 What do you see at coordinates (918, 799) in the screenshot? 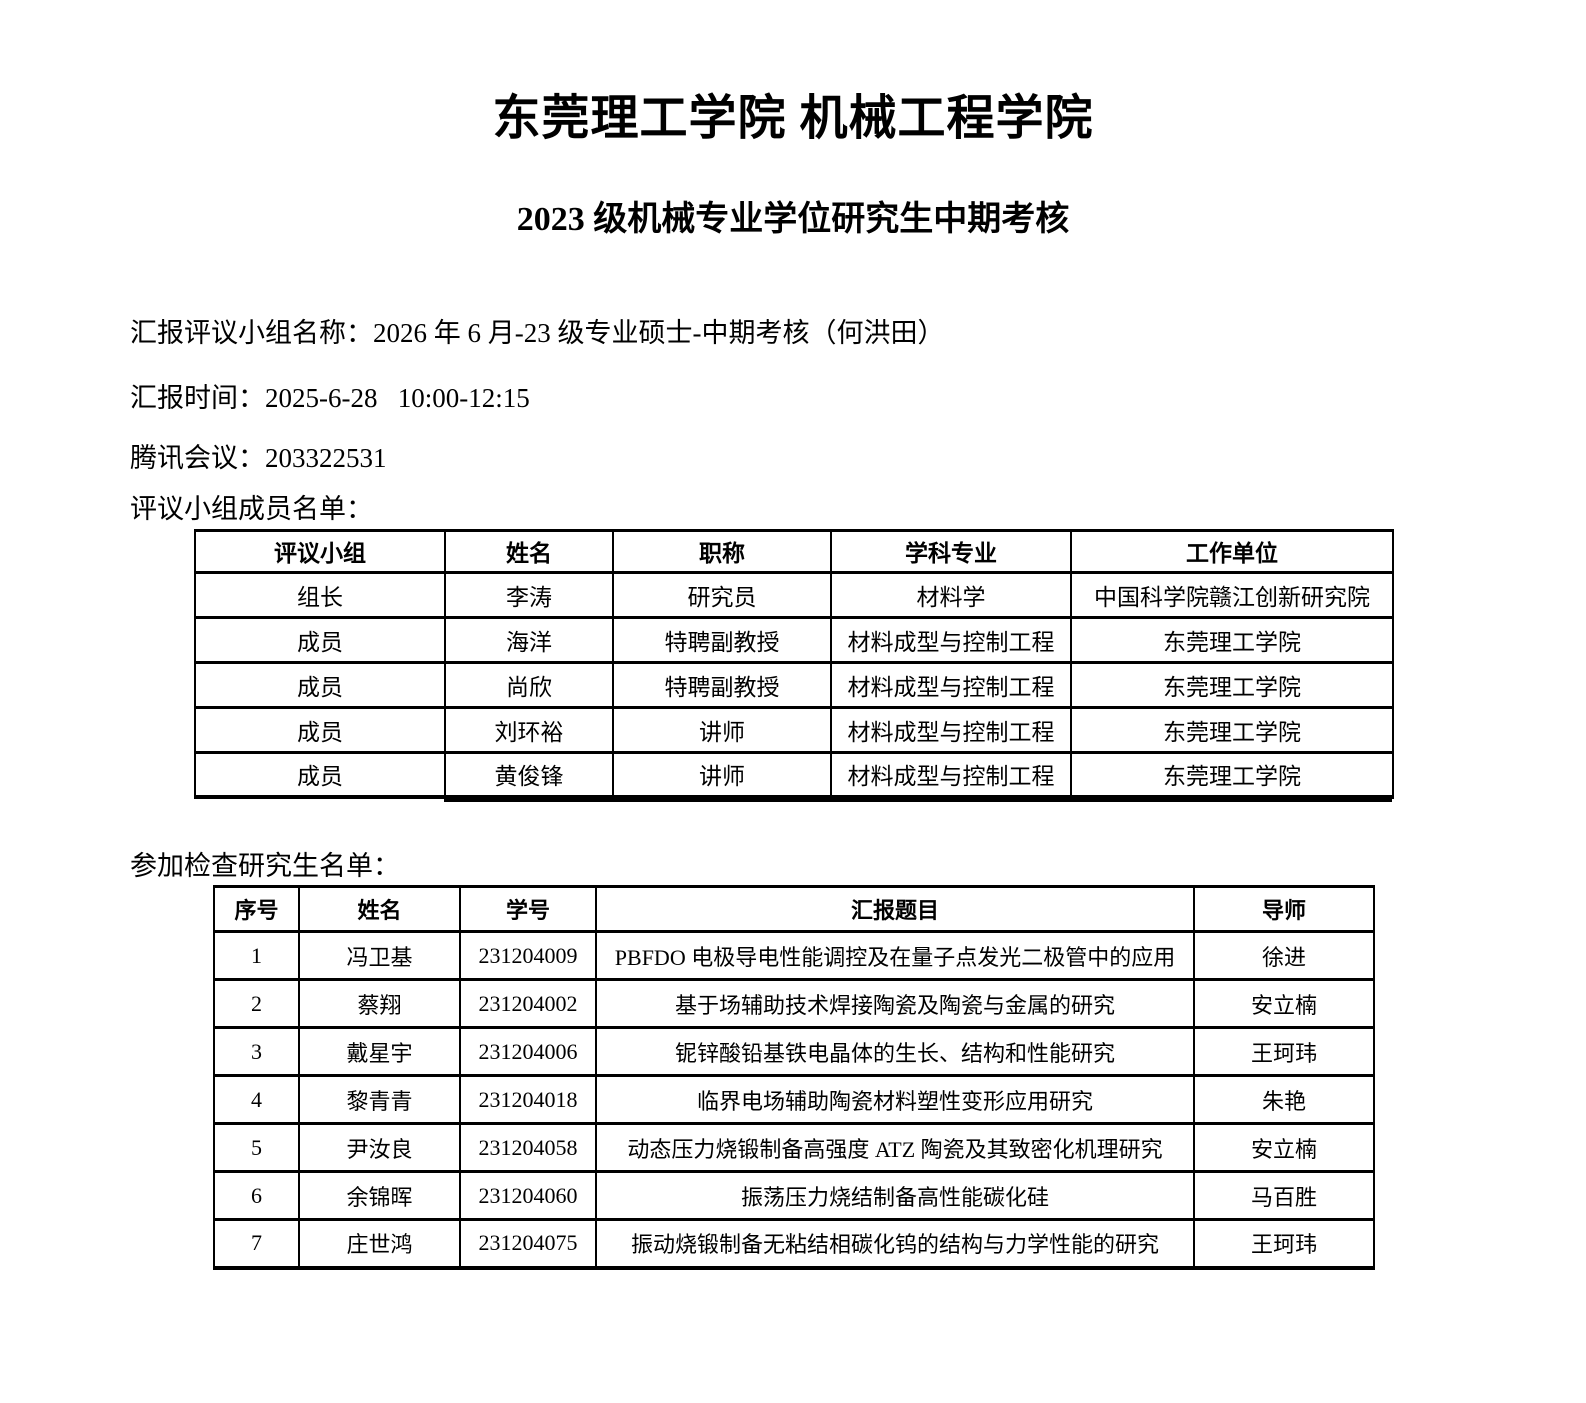
I see `table-bottom-rule` at bounding box center [918, 799].